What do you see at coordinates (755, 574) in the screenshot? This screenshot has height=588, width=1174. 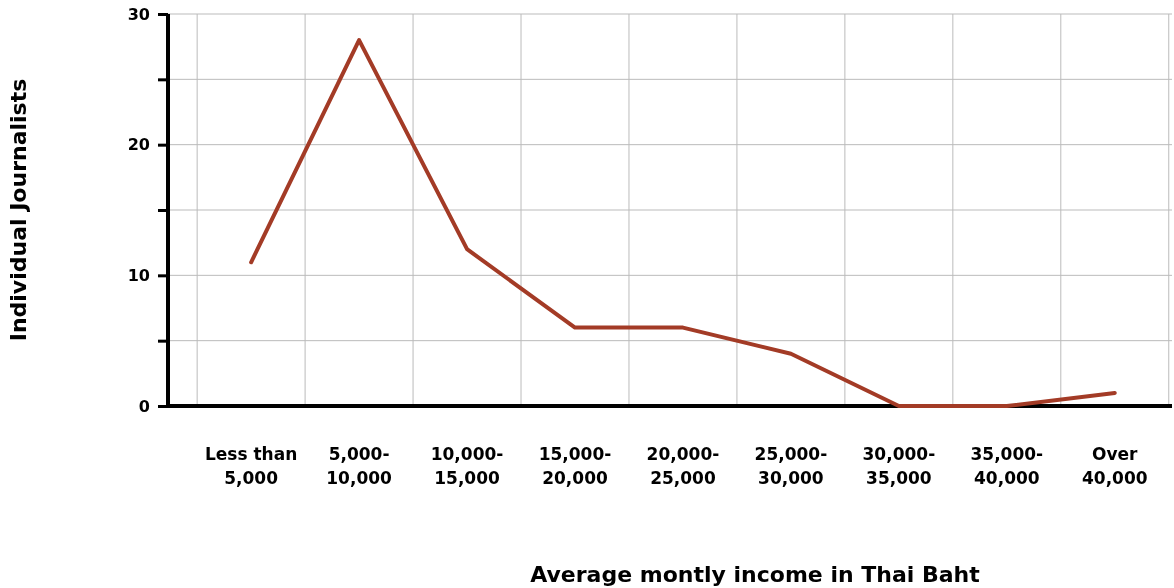 I see `x-axis-title: Average montly income in Thai Baht` at bounding box center [755, 574].